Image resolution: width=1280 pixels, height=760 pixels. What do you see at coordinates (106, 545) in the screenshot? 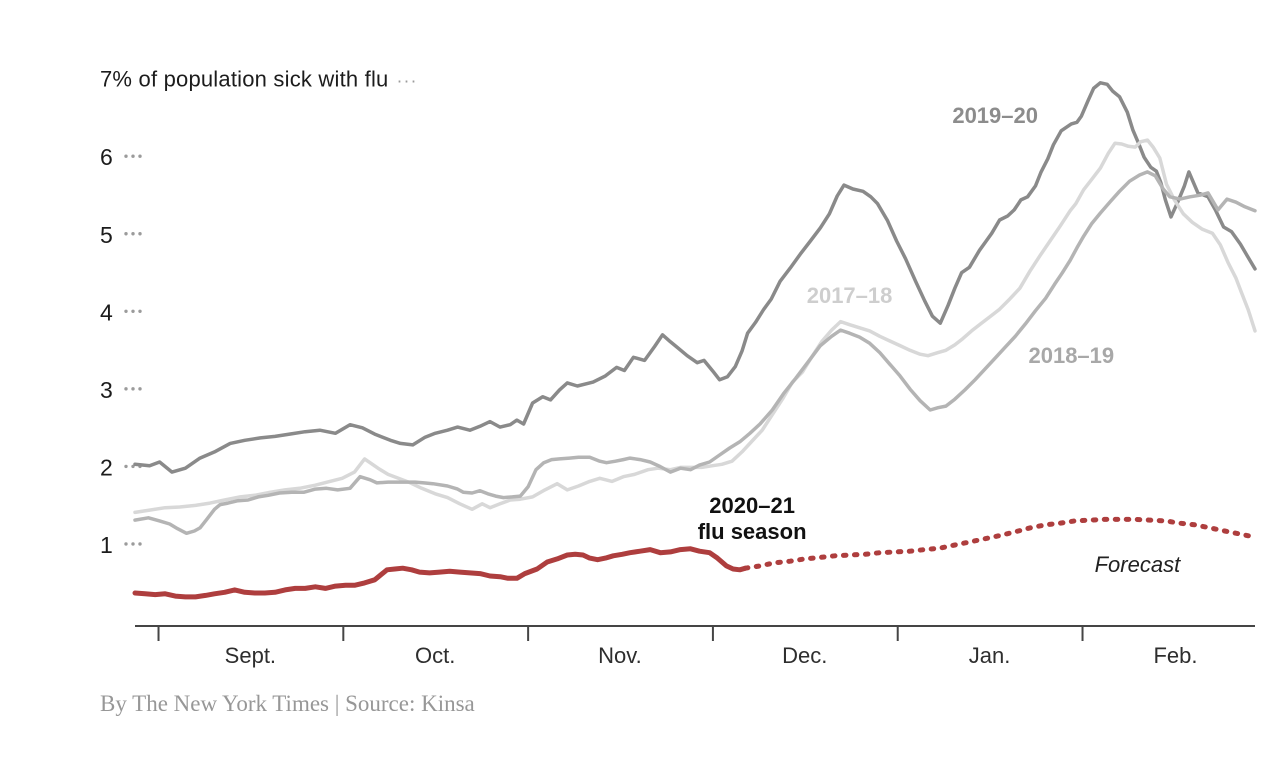
I see `y-tick-label-1: 1` at bounding box center [106, 545].